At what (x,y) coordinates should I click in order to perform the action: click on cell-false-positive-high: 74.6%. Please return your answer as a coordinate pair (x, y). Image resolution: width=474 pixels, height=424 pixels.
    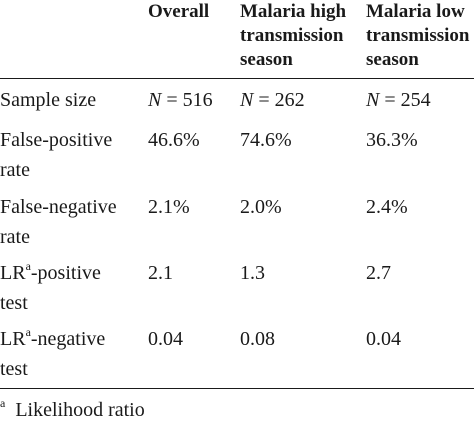
    Looking at the image, I should click on (266, 140).